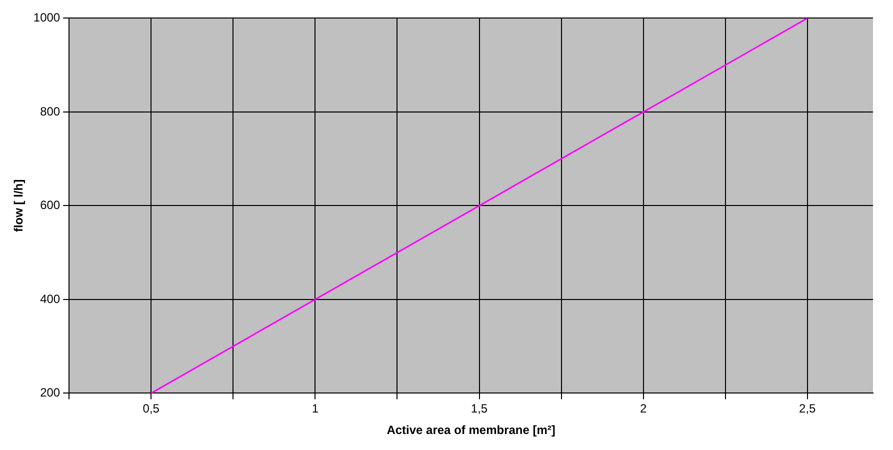  Describe the element at coordinates (50, 111) in the screenshot. I see `y-tick-label: 800` at that location.